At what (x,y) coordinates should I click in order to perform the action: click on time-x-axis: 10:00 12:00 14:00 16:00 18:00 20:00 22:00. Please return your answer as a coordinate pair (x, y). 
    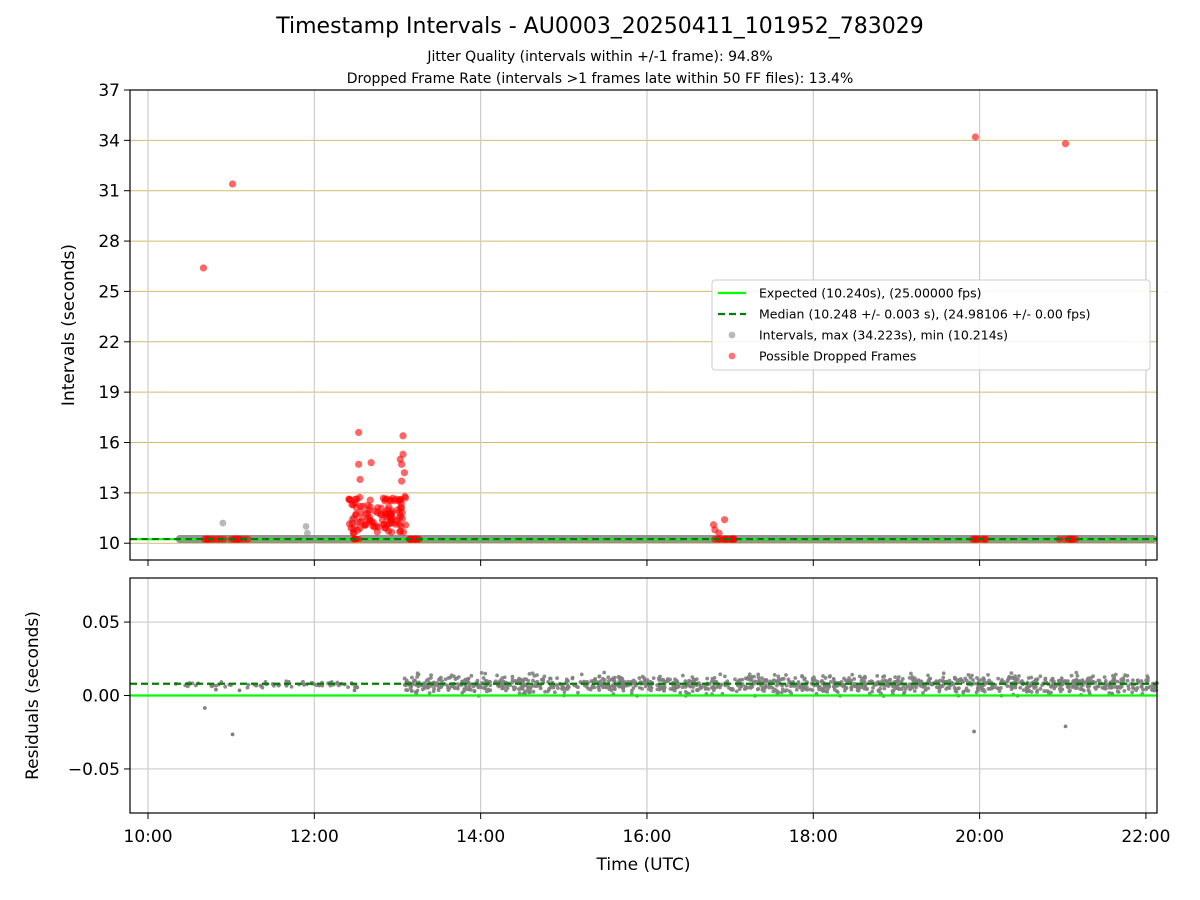
    Looking at the image, I should click on (647, 830).